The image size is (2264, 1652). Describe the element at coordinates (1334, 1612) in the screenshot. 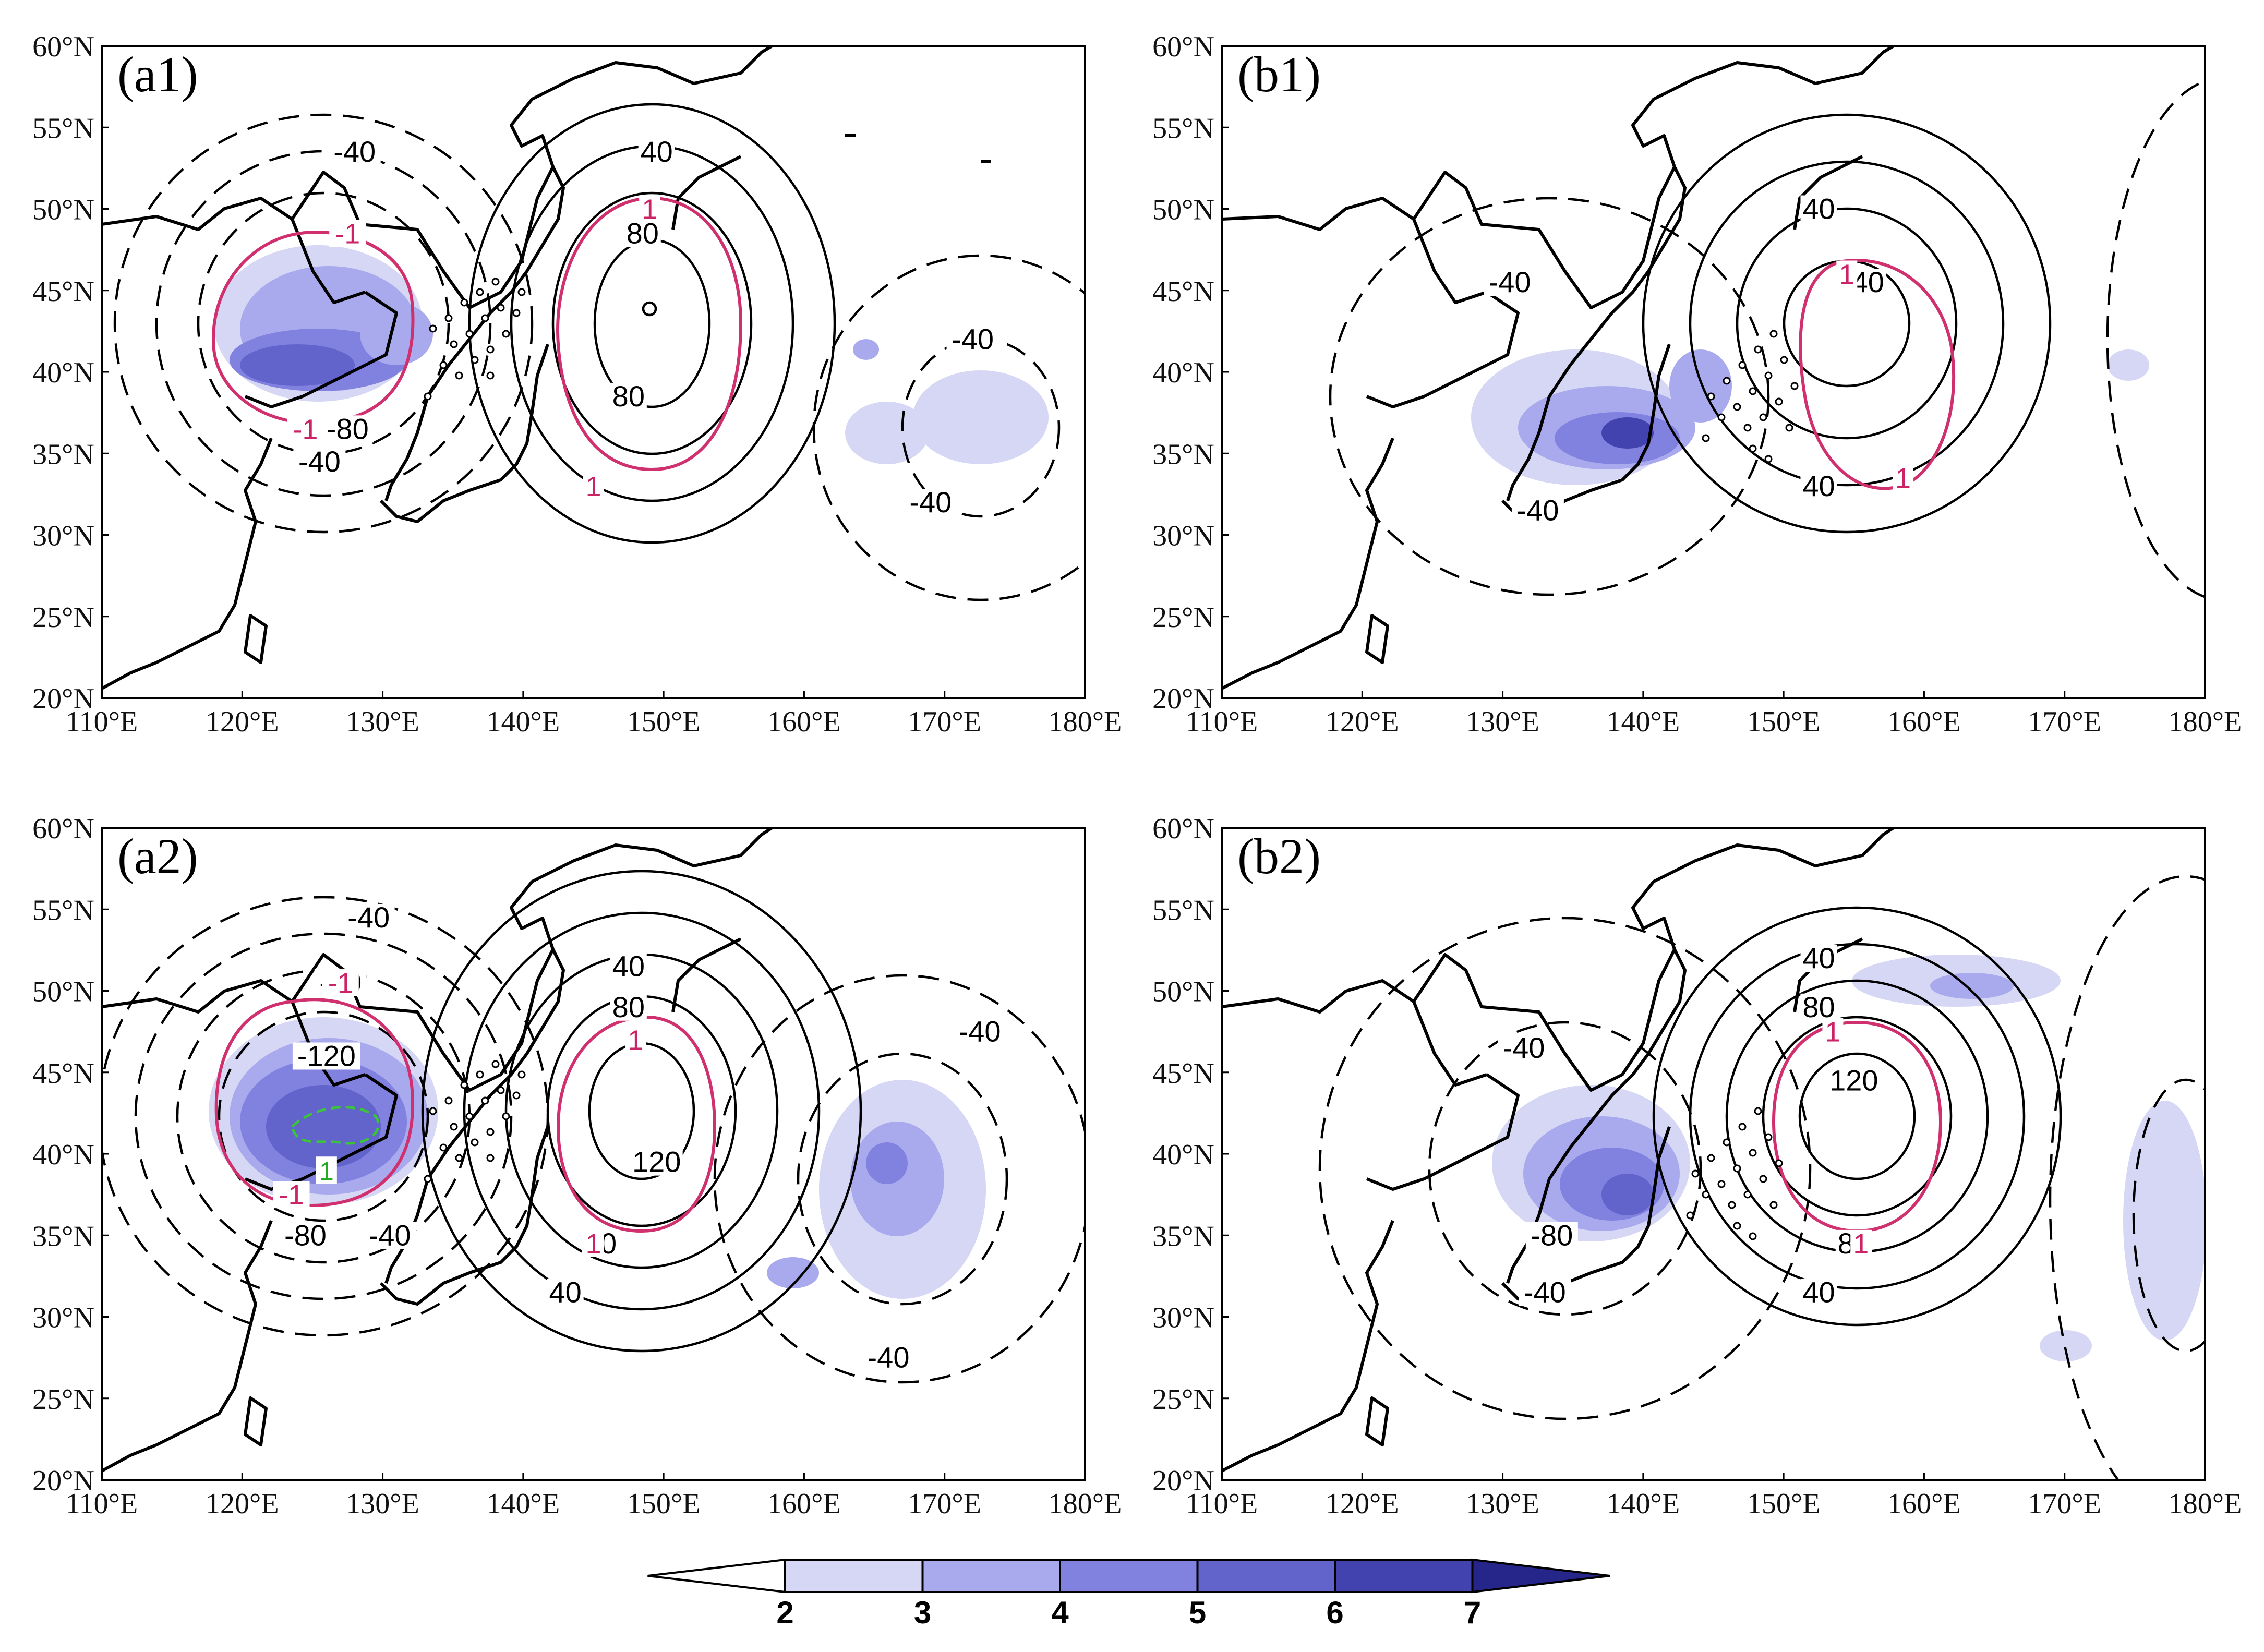

I see `colorbar-label: 6` at that location.